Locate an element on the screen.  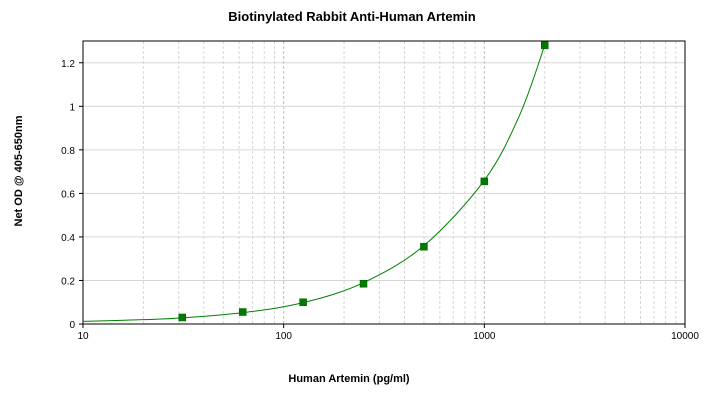
y-tick-label: 0 is located at coordinates (72, 325).